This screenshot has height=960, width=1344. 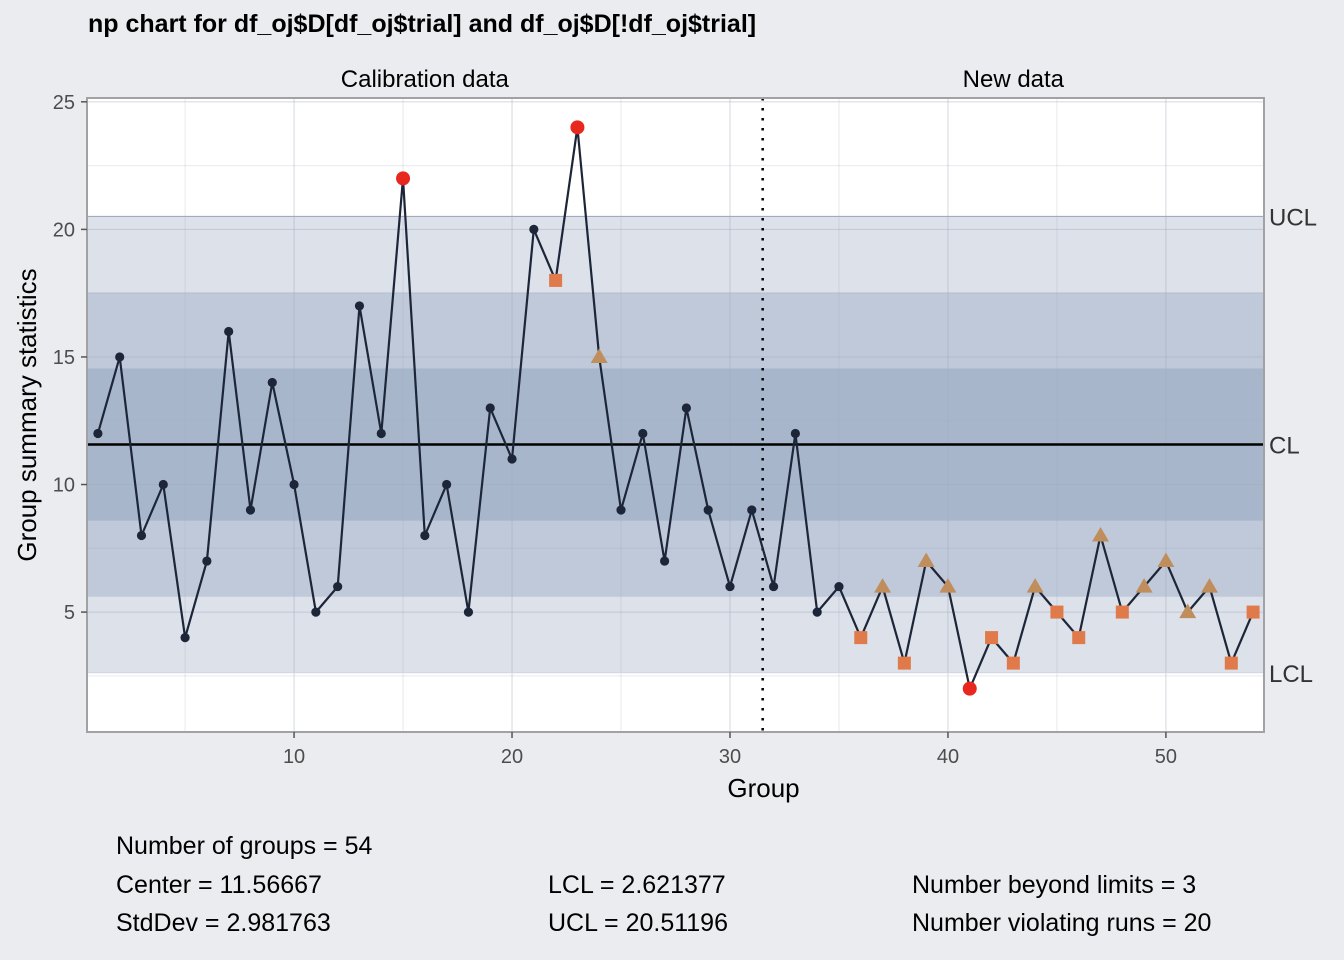 I want to click on y-tick-label: 15, so click(x=64, y=358).